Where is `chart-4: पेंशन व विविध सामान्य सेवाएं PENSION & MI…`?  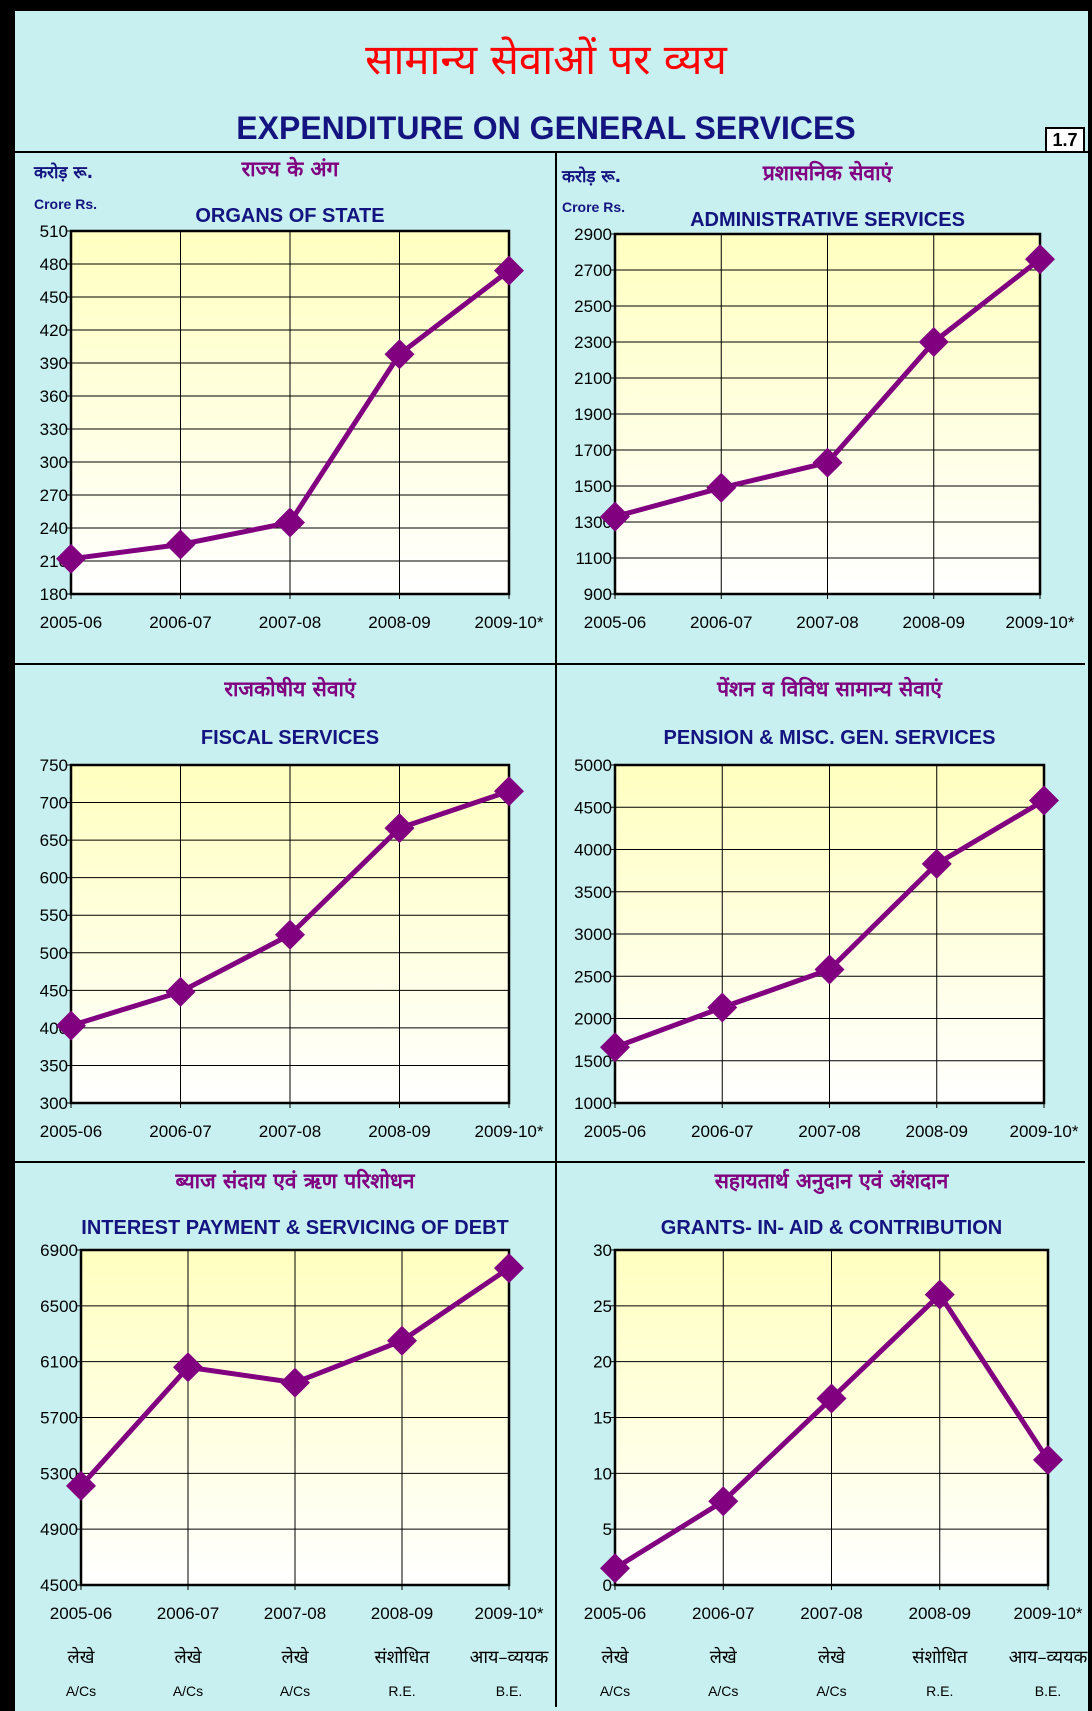 chart-4: पेंशन व विविध सामान्य सेवाएं PENSION & MI… is located at coordinates (826, 908).